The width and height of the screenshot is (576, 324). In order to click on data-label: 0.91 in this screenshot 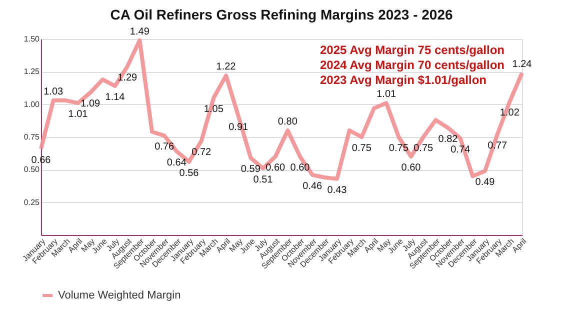, I will do `click(238, 128)`.